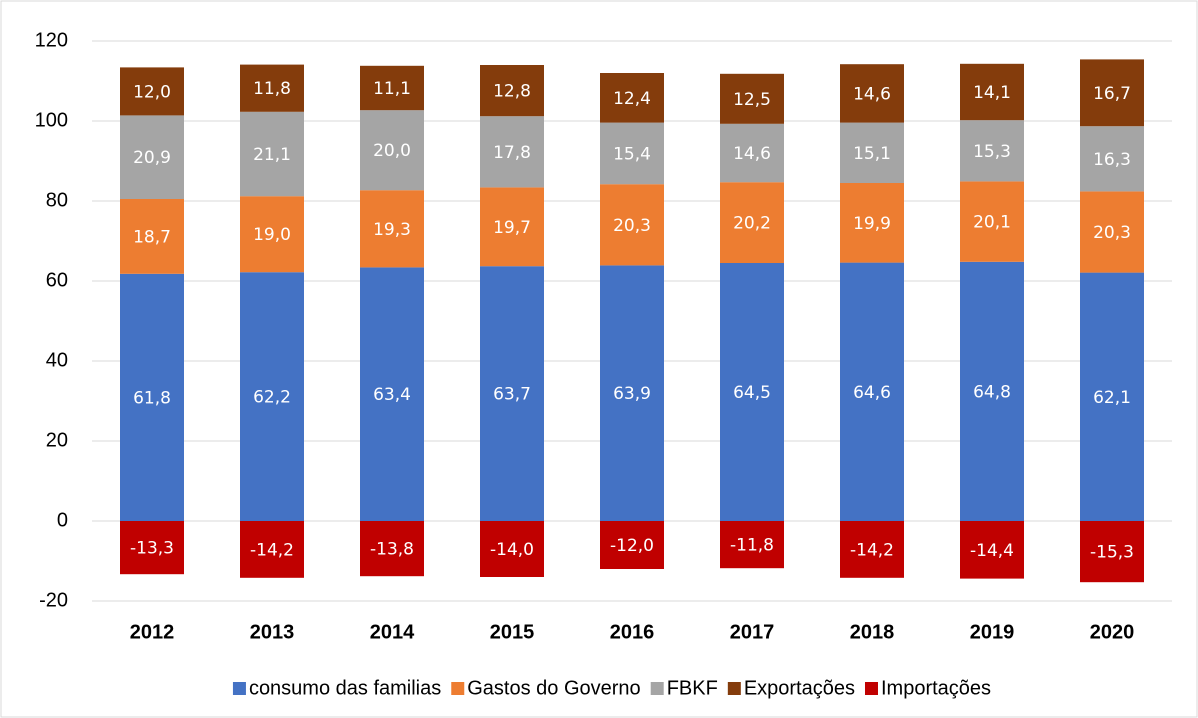 This screenshot has width=1198, height=718. I want to click on data-label: 17,8, so click(512, 153).